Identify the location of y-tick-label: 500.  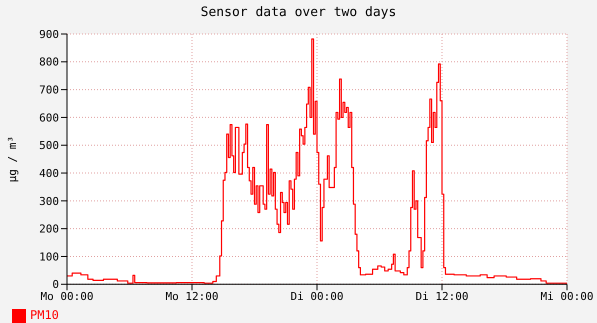
(49, 145).